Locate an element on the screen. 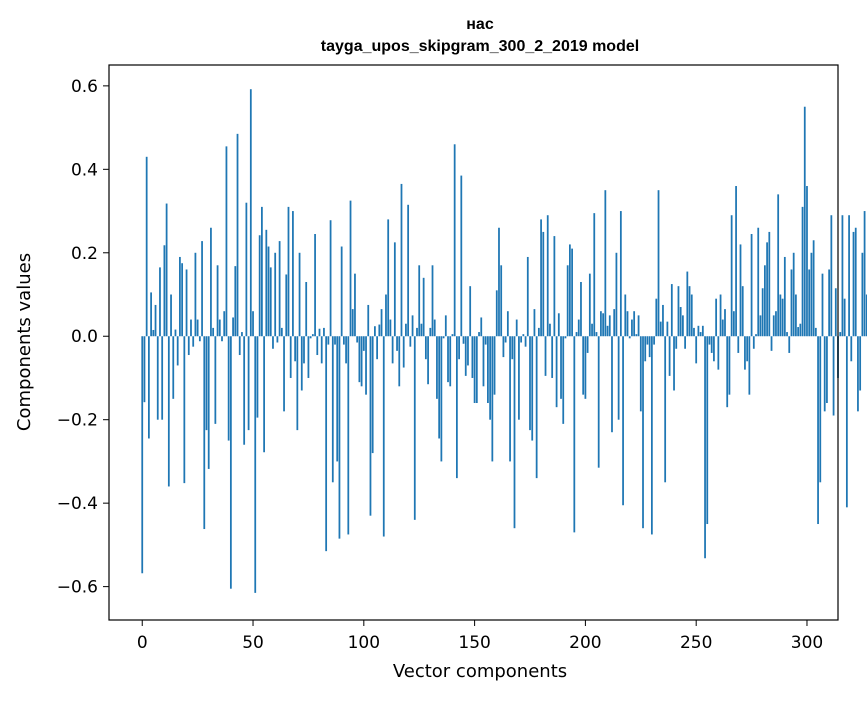 The width and height of the screenshot is (867, 701). x-tick-label: 100 is located at coordinates (364, 643).